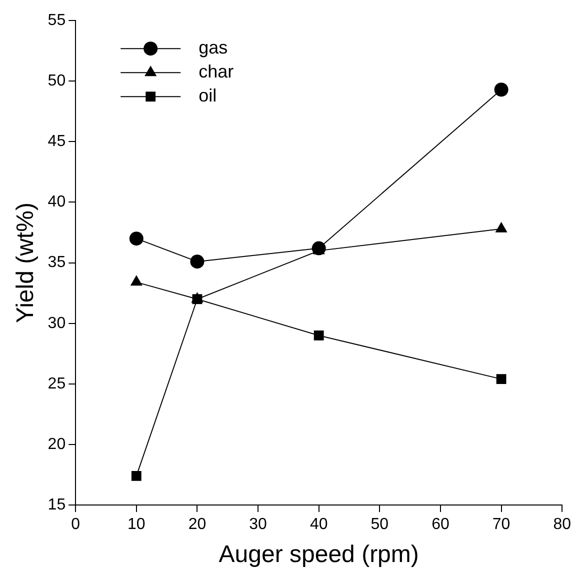 Image resolution: width=584 pixels, height=583 pixels. Describe the element at coordinates (57, 323) in the screenshot. I see `y-tick-label: 30` at that location.